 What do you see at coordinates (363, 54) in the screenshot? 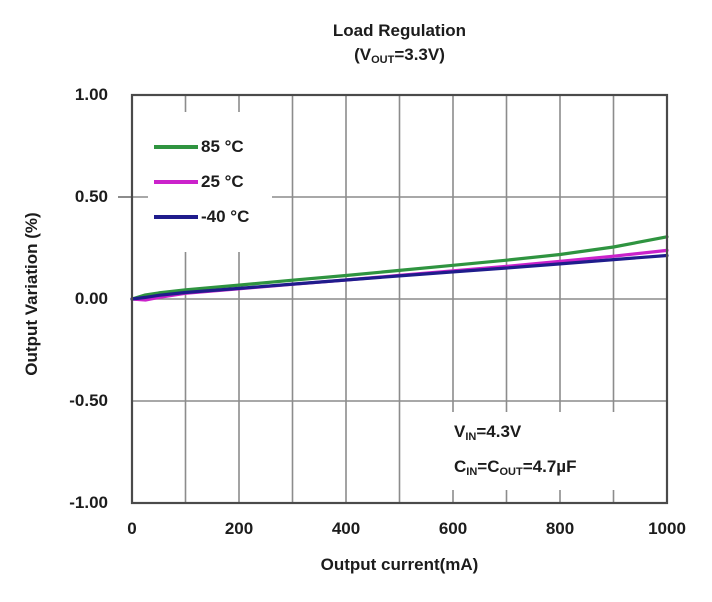
I see `title-vout-prefix: (V` at bounding box center [363, 54].